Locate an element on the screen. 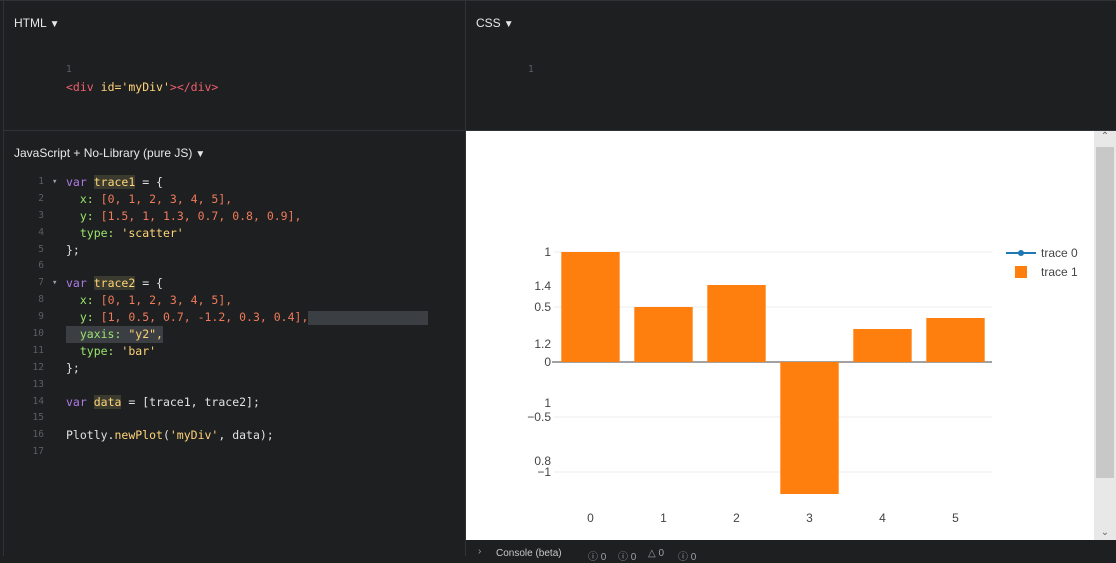 This screenshot has height=563, width=1116. html-editor: 1 <div id='myDiv'></div> is located at coordinates (234, 69).